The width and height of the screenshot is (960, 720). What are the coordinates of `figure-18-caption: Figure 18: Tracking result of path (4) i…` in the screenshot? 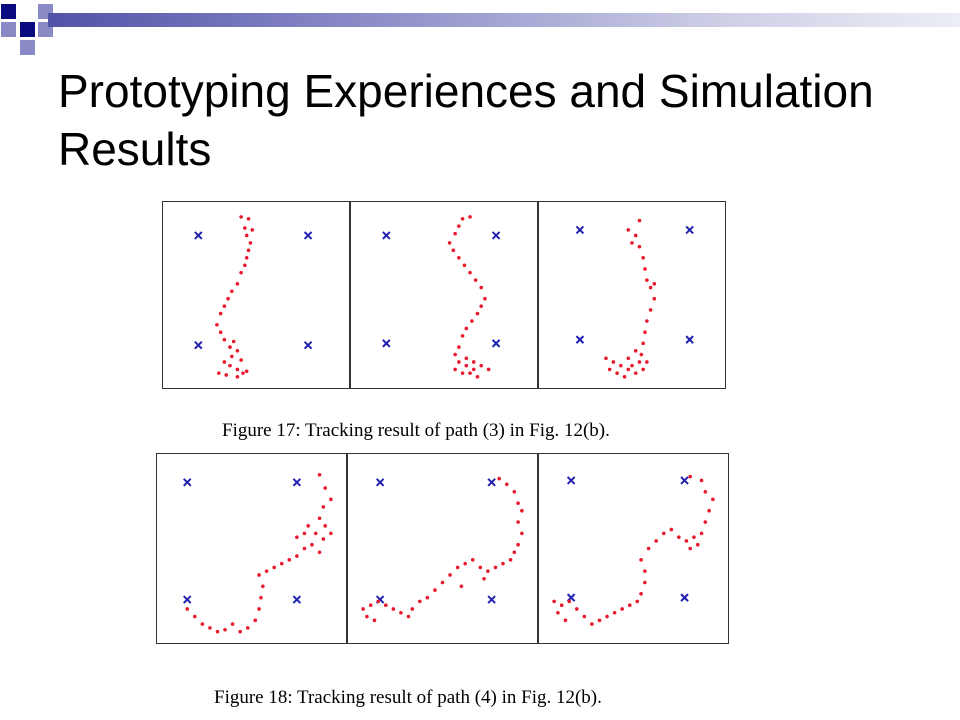 It's located at (408, 697).